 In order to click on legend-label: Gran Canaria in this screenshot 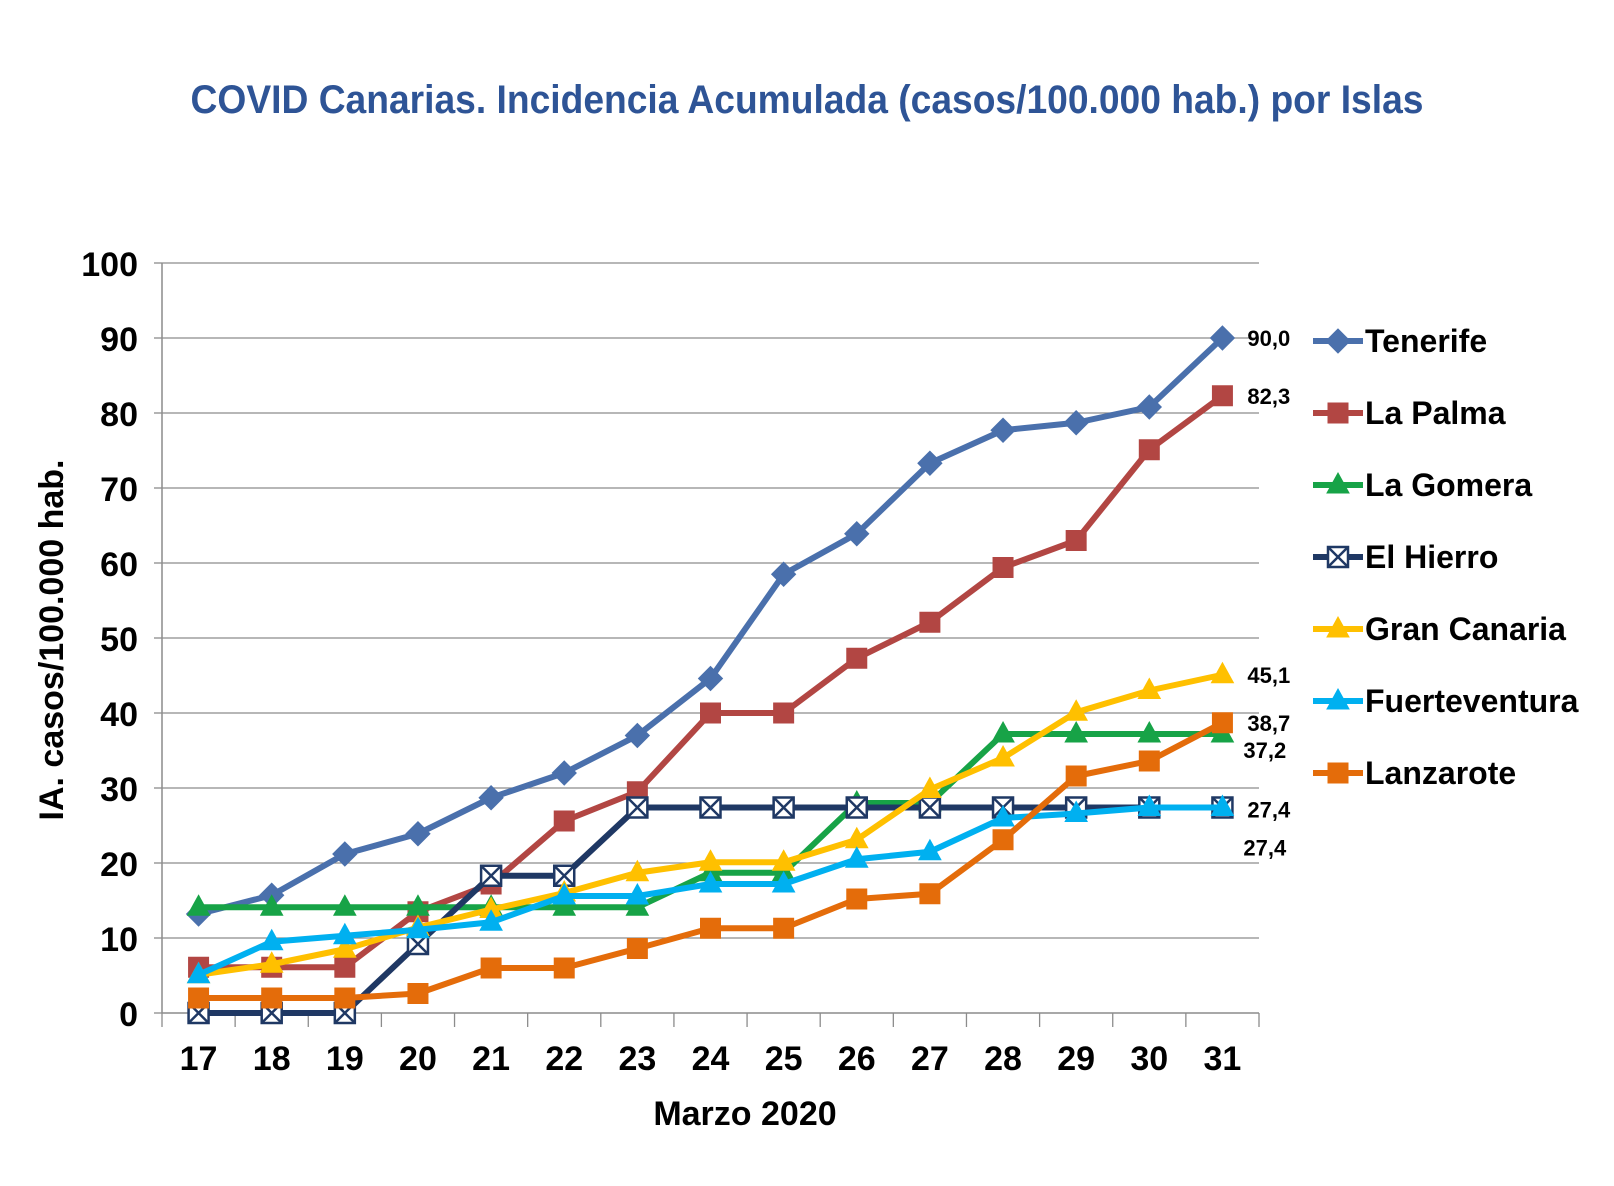, I will do `click(1465, 629)`.